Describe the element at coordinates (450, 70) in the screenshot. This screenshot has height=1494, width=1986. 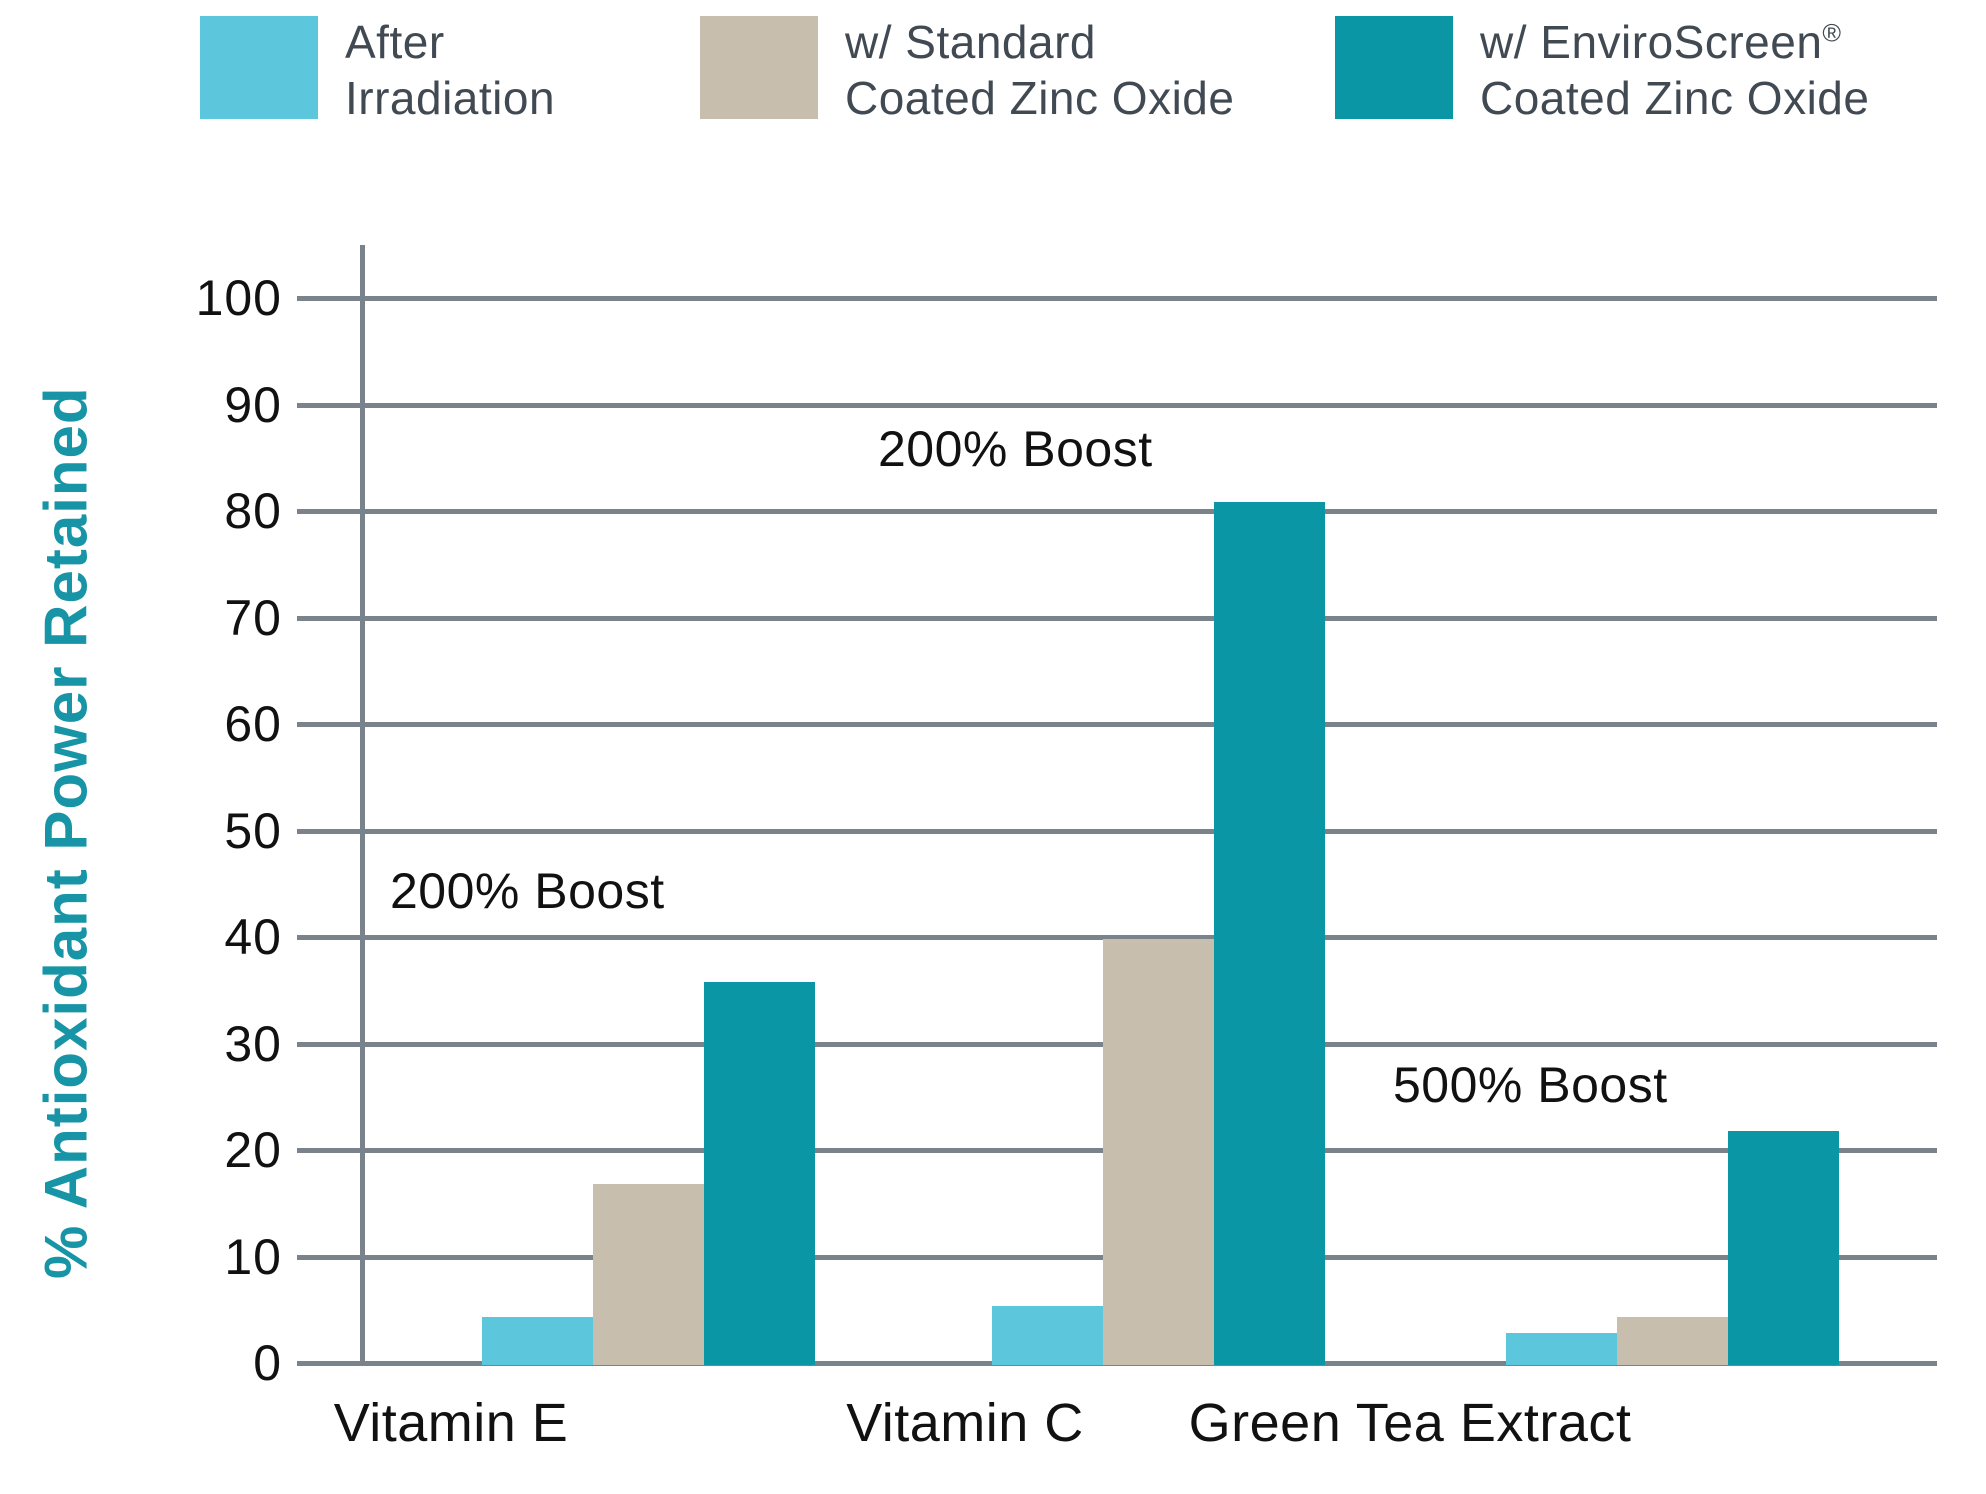
I see `legend-label-after-irradiation: After Irradiation` at that location.